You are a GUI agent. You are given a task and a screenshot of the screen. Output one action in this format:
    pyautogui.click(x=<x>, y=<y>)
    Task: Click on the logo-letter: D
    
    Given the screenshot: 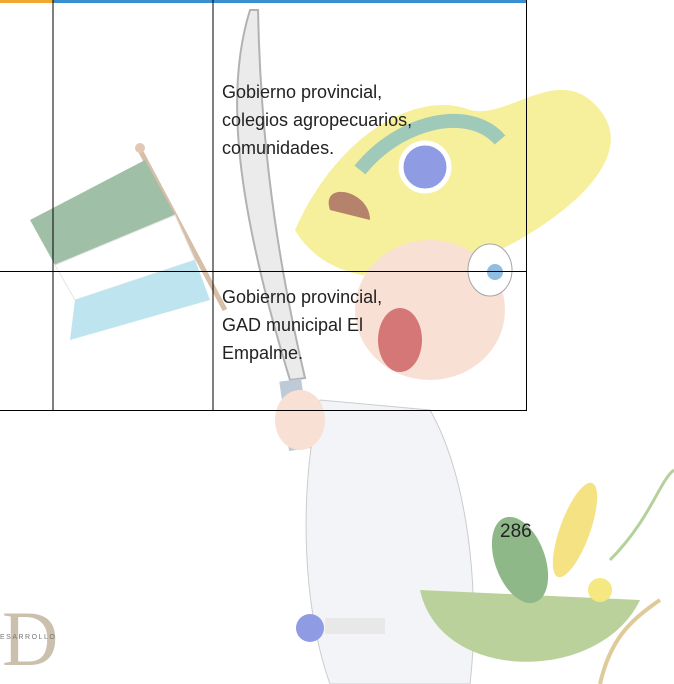 What is the action you would take?
    pyautogui.click(x=30, y=638)
    